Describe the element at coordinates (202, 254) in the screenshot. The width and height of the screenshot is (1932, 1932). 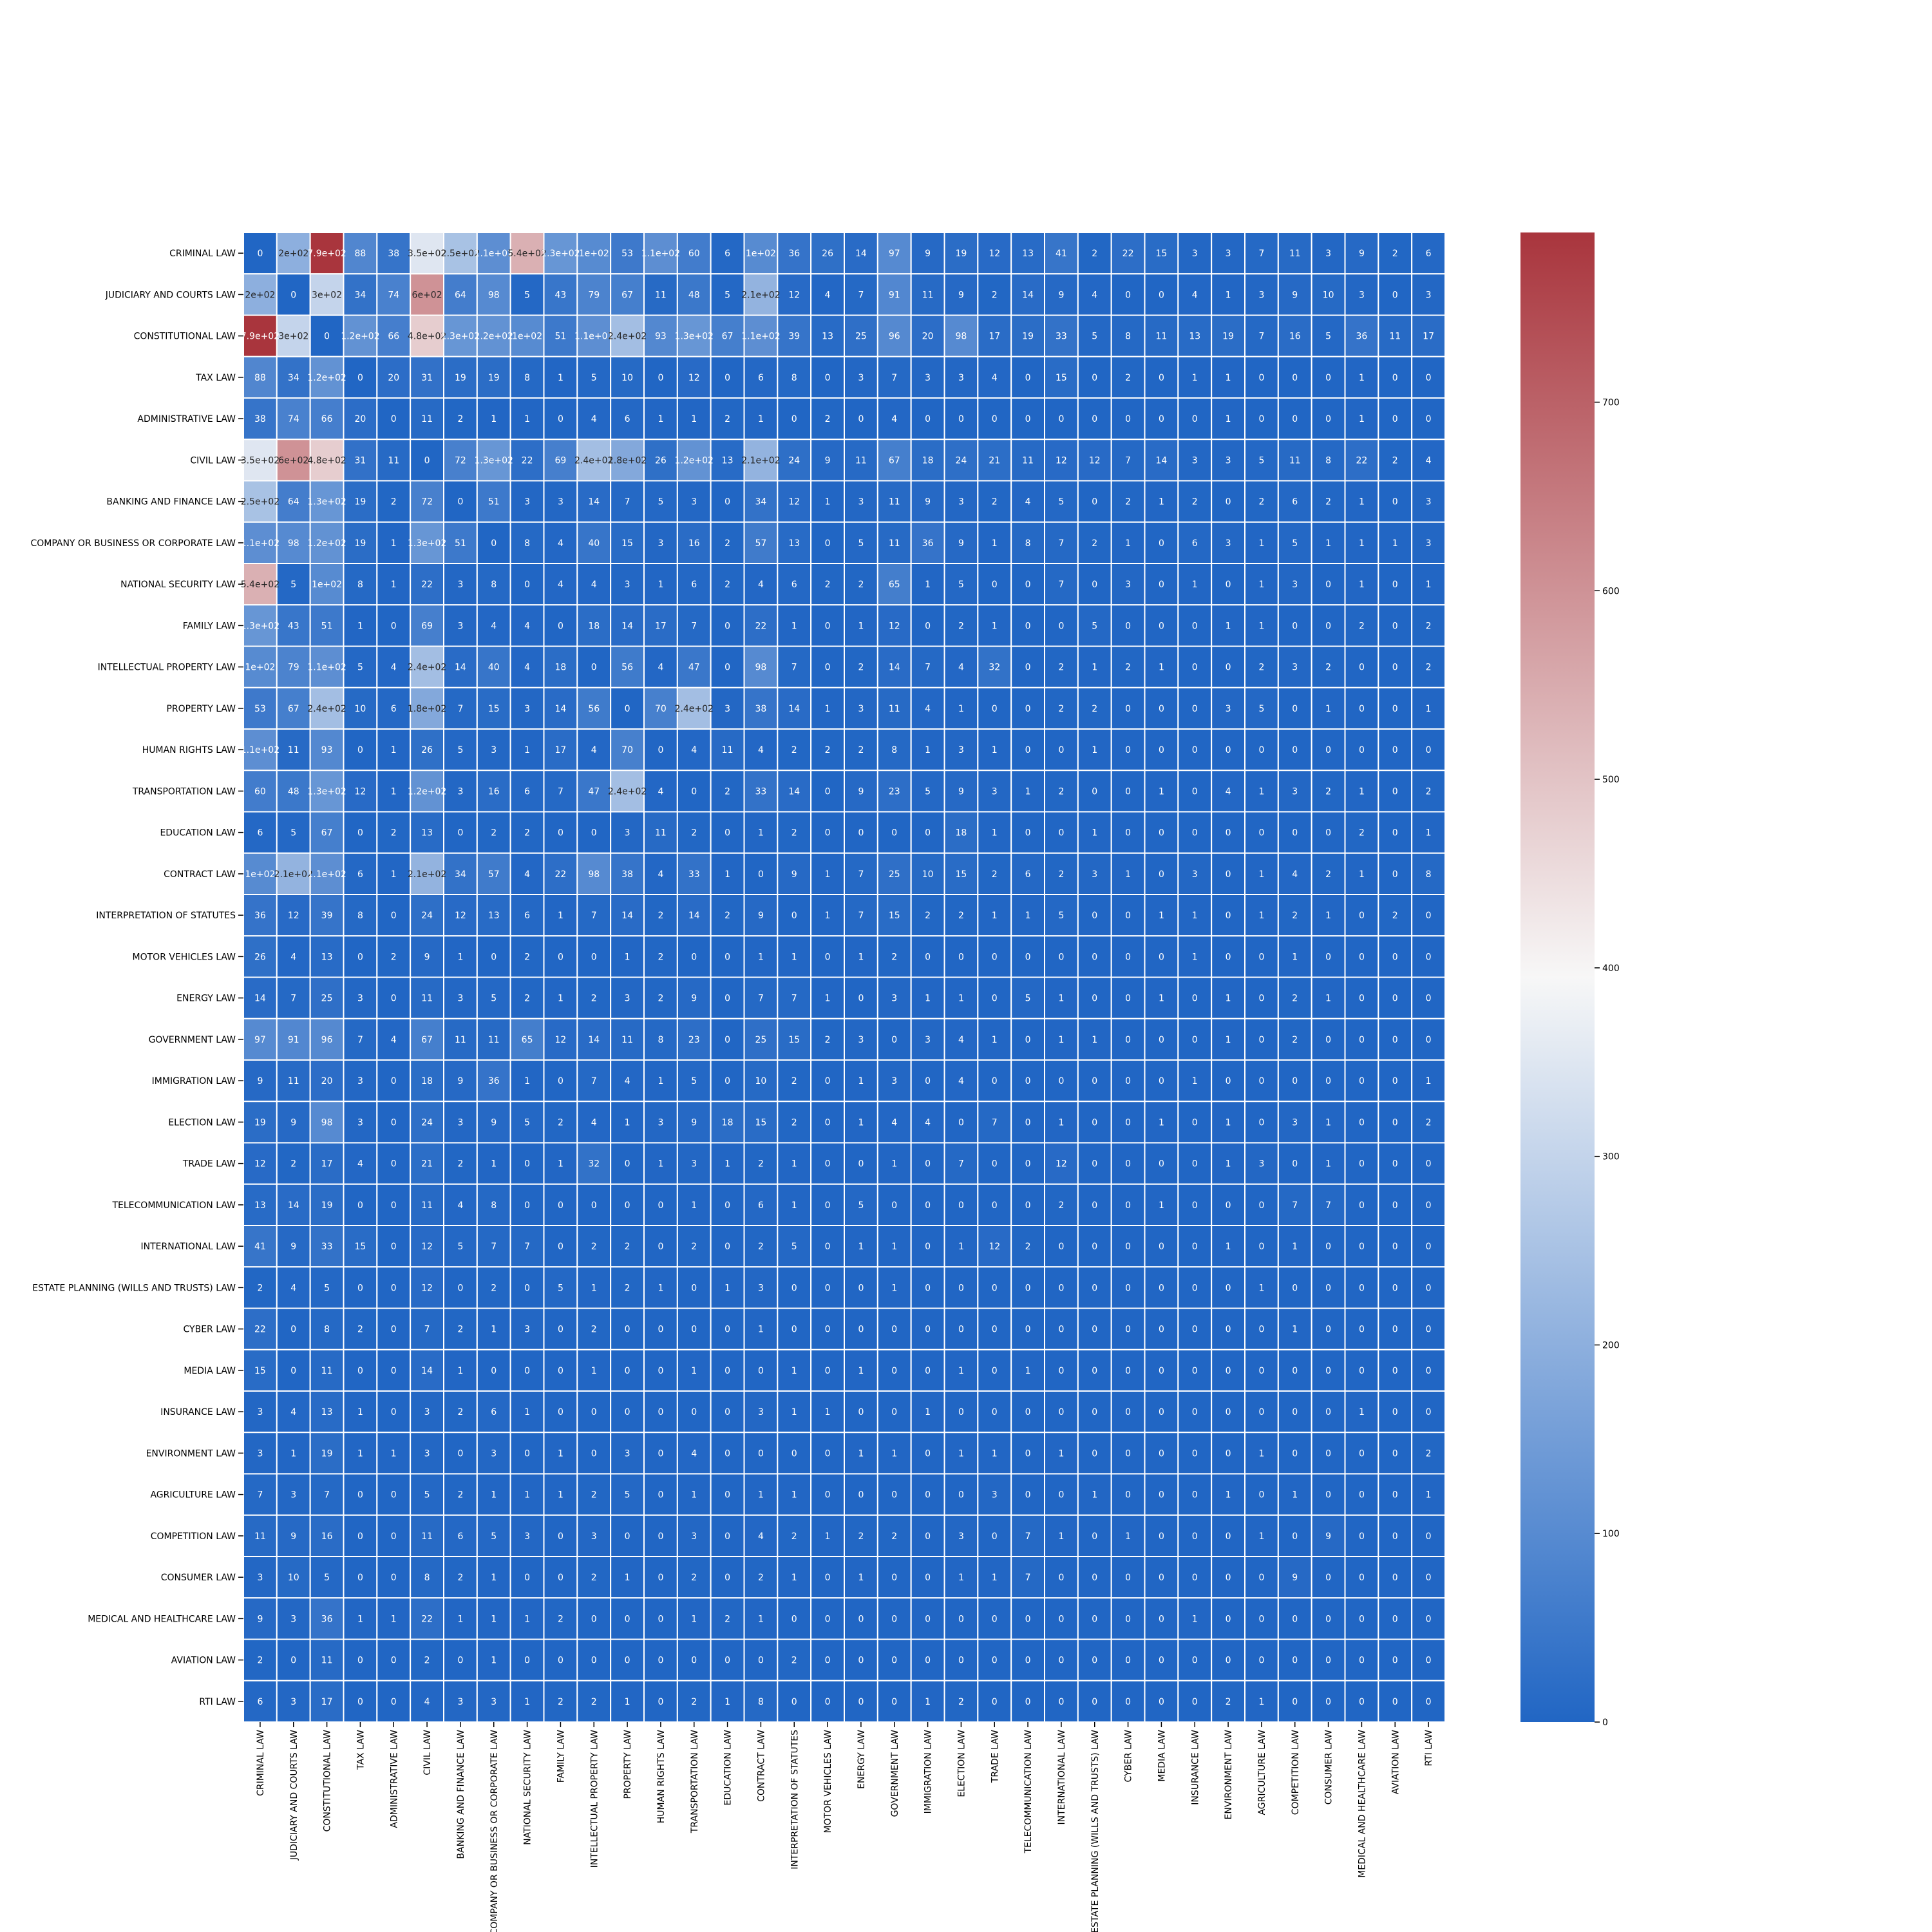
I see `y-tick-label: CRIMINAL LAW` at that location.